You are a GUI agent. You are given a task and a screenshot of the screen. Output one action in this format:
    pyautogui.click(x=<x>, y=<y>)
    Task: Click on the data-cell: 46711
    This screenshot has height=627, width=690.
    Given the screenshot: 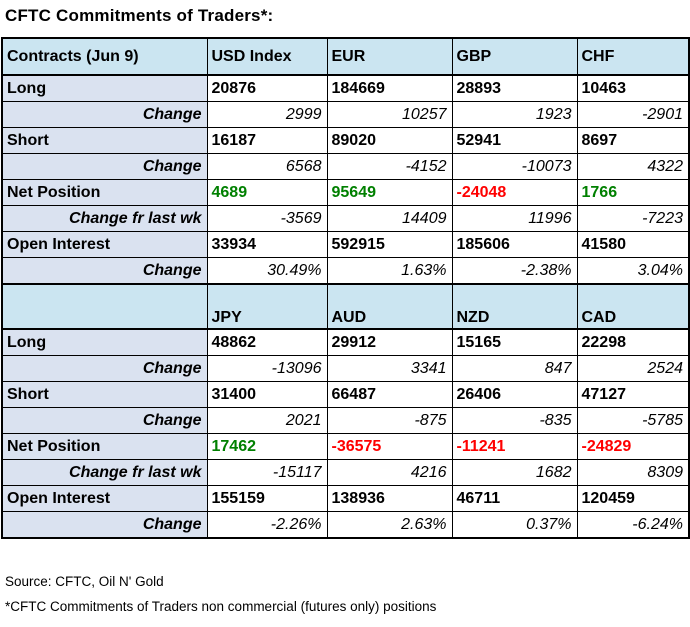 What is the action you would take?
    pyautogui.click(x=514, y=498)
    